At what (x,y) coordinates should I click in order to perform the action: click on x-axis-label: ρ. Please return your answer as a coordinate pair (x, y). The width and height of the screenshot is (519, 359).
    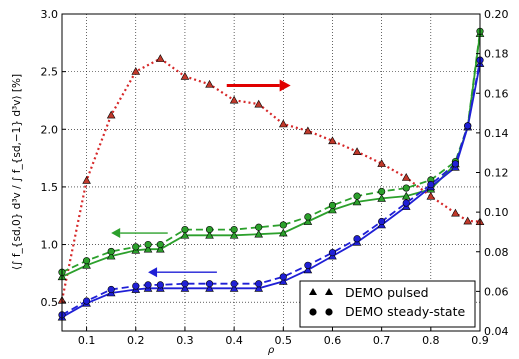
    Looking at the image, I should click on (271, 350).